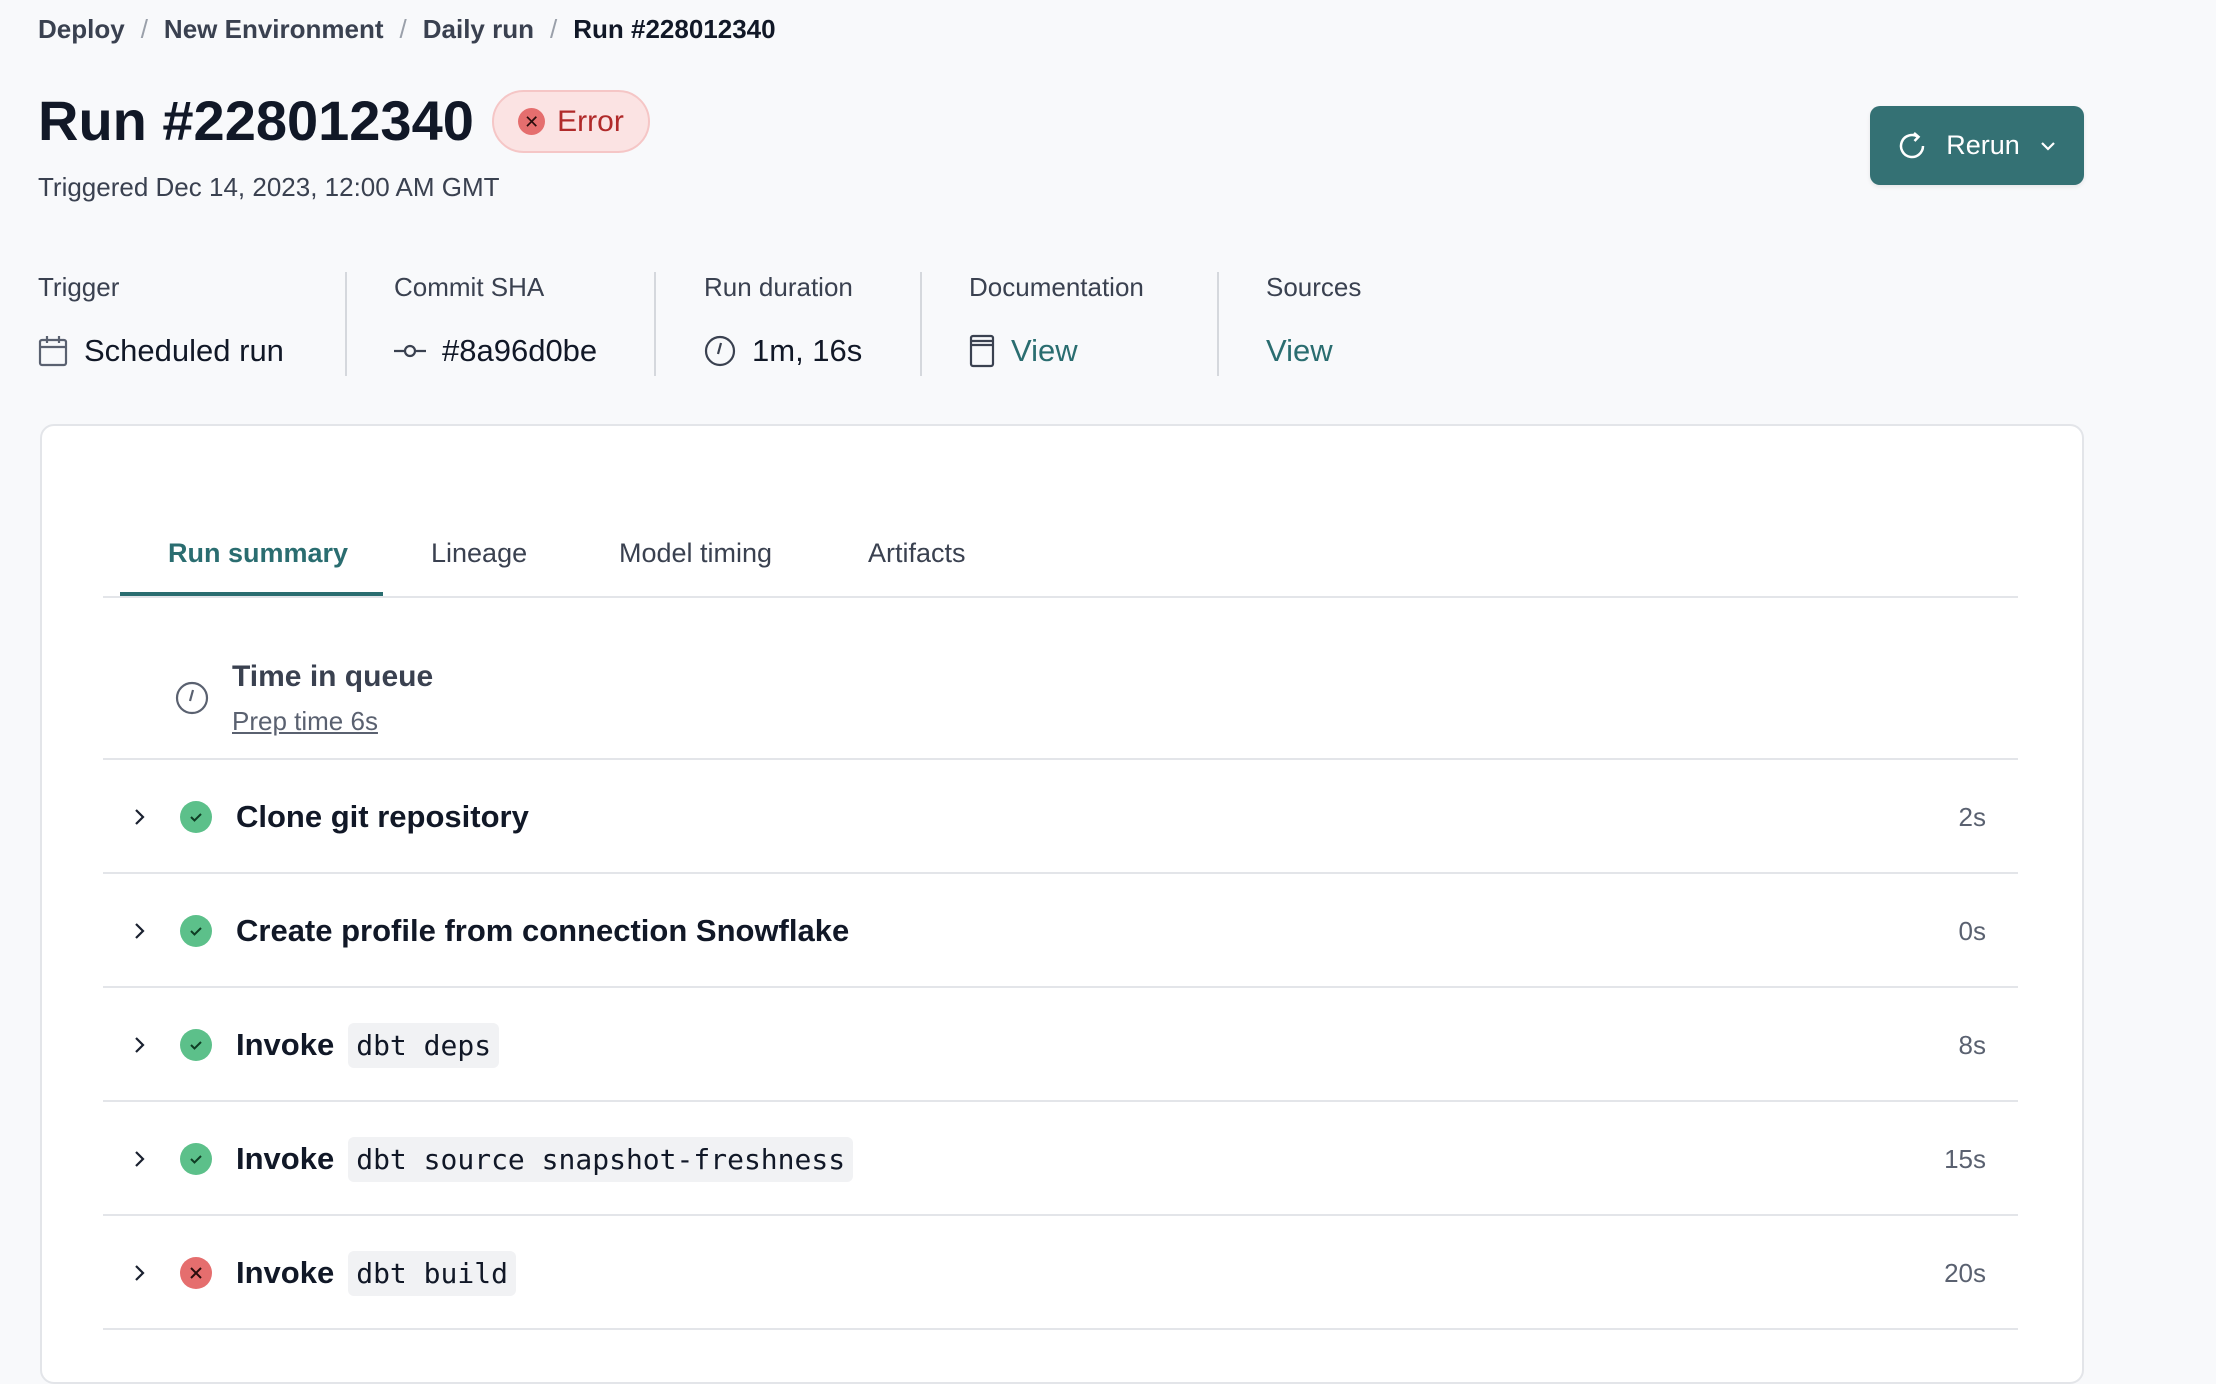 The height and width of the screenshot is (1384, 2216). I want to click on active-tab-indicator, so click(251, 594).